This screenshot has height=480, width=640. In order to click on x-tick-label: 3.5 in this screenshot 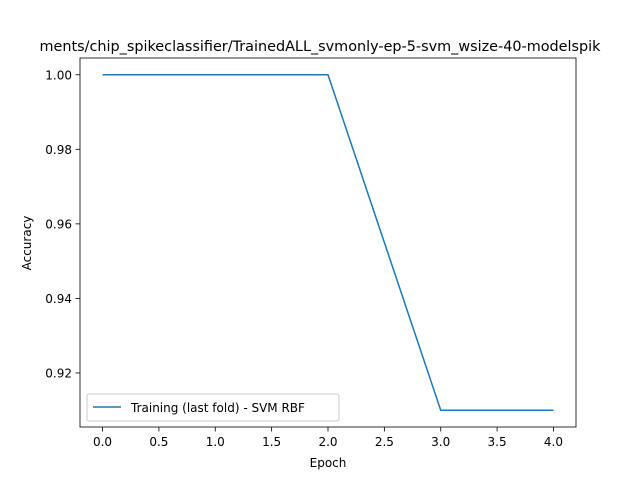, I will do `click(497, 442)`.